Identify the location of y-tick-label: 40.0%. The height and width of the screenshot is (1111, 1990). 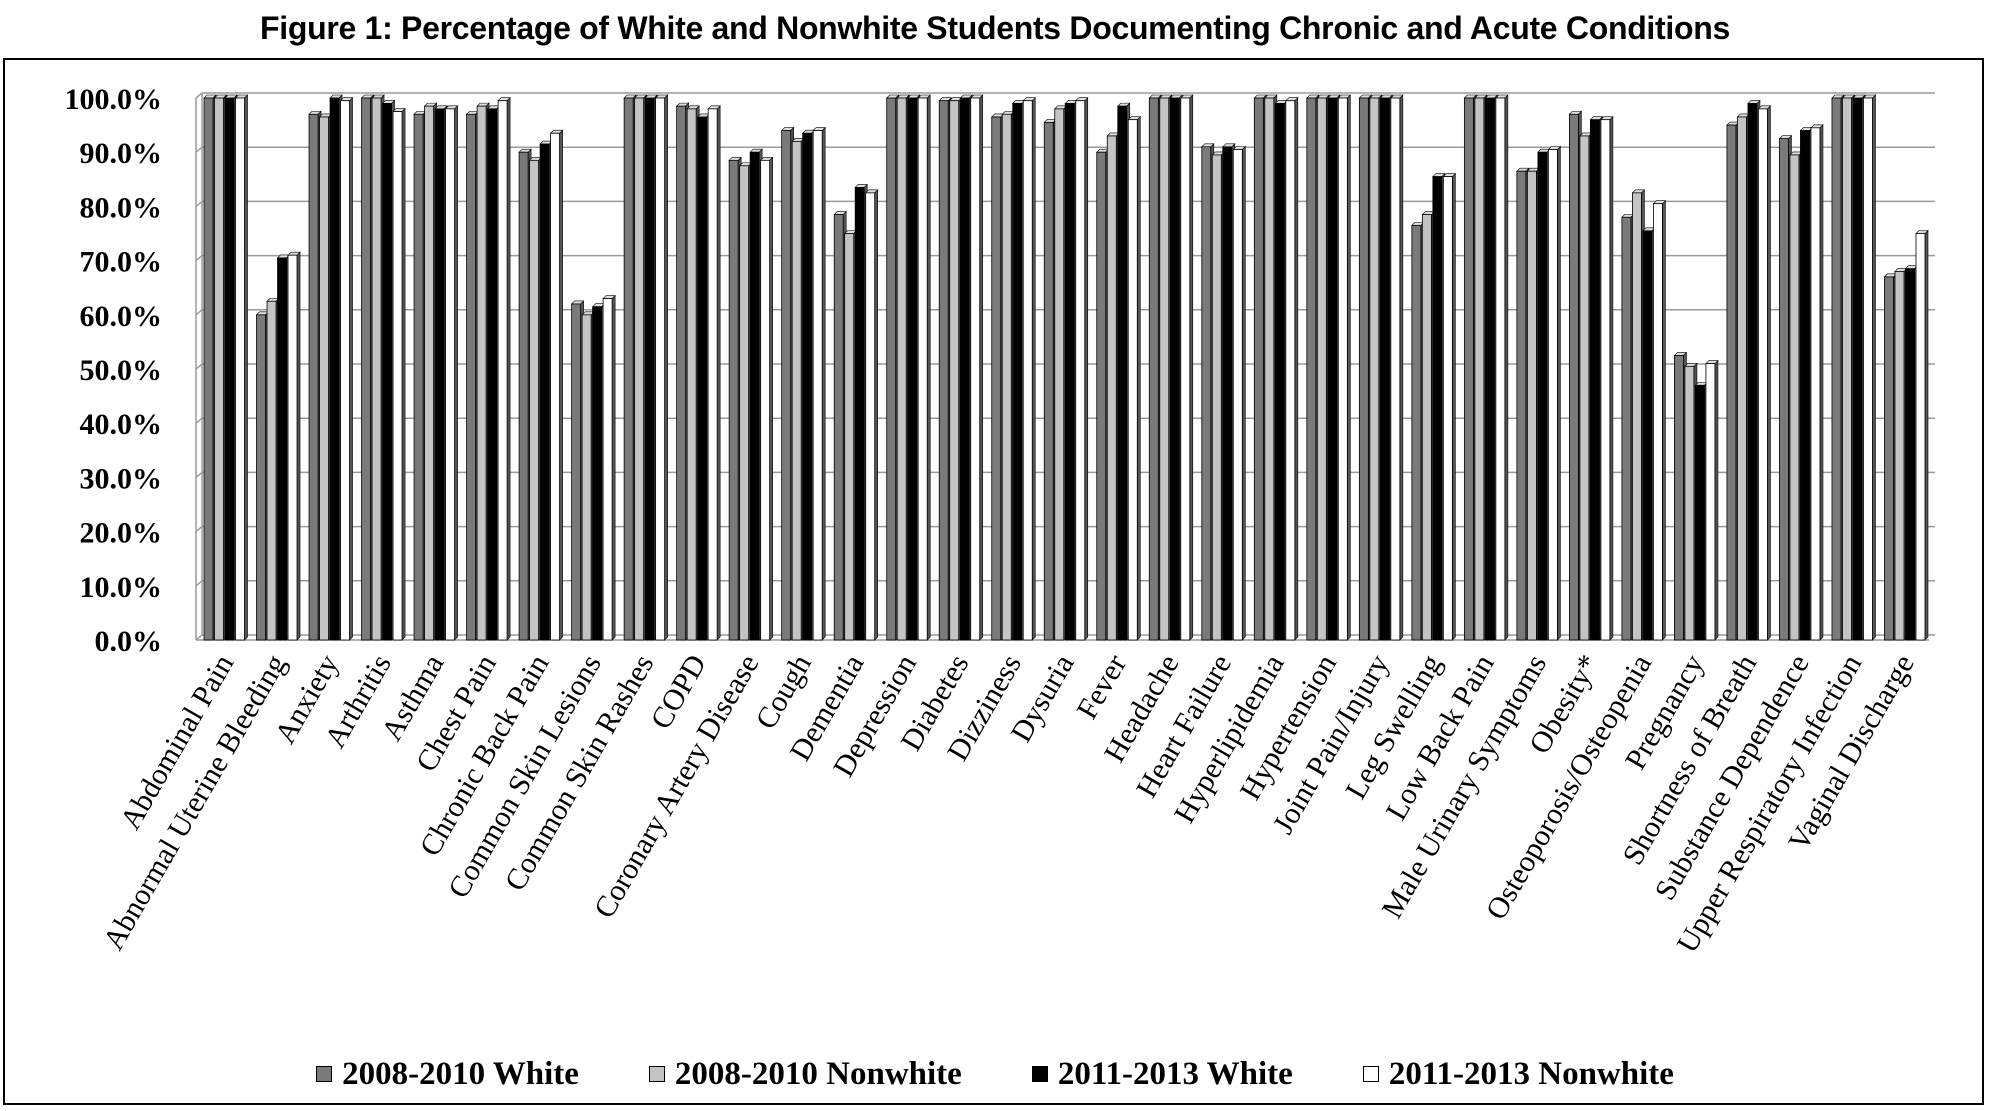
(121, 424).